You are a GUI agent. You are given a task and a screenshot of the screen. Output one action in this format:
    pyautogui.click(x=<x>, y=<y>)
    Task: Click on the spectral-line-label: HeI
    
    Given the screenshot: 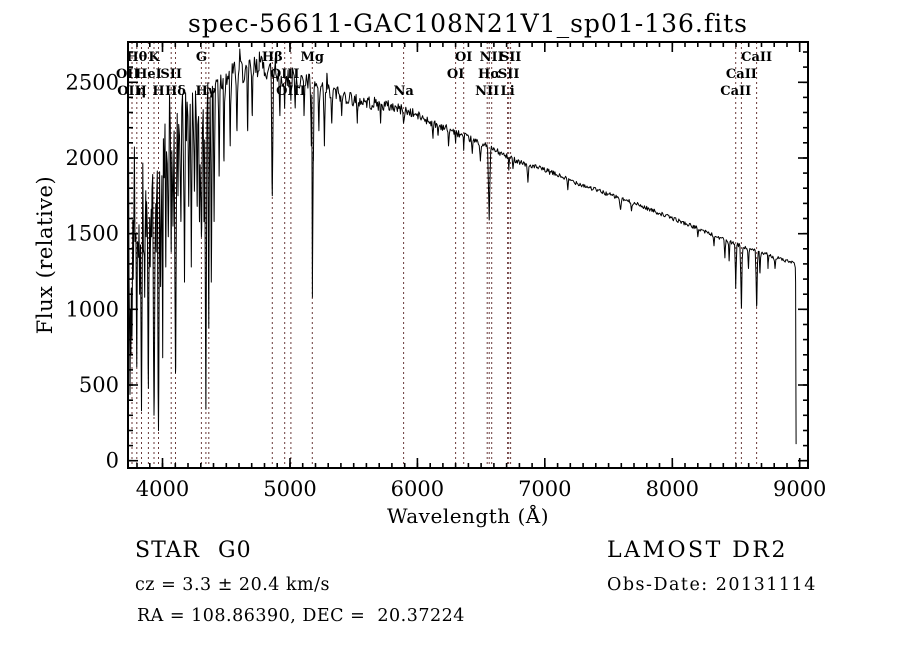 What is the action you would take?
    pyautogui.click(x=148, y=74)
    